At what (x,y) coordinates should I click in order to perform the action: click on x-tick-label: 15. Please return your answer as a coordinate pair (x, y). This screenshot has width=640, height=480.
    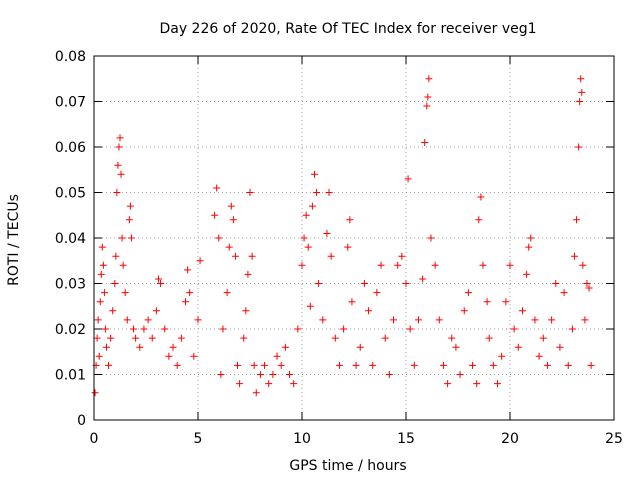
    Looking at the image, I should click on (406, 439).